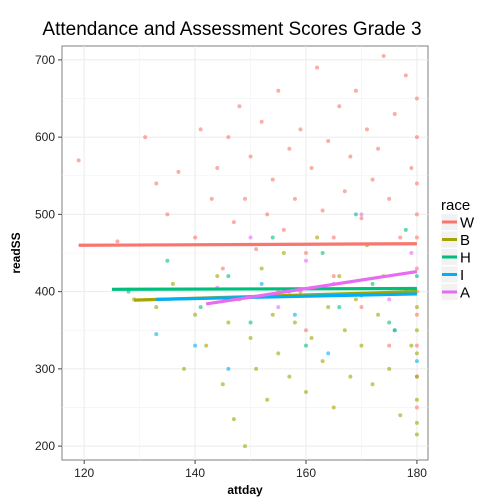 This screenshot has width=504, height=504. I want to click on x-axis-title: attday, so click(245, 490).